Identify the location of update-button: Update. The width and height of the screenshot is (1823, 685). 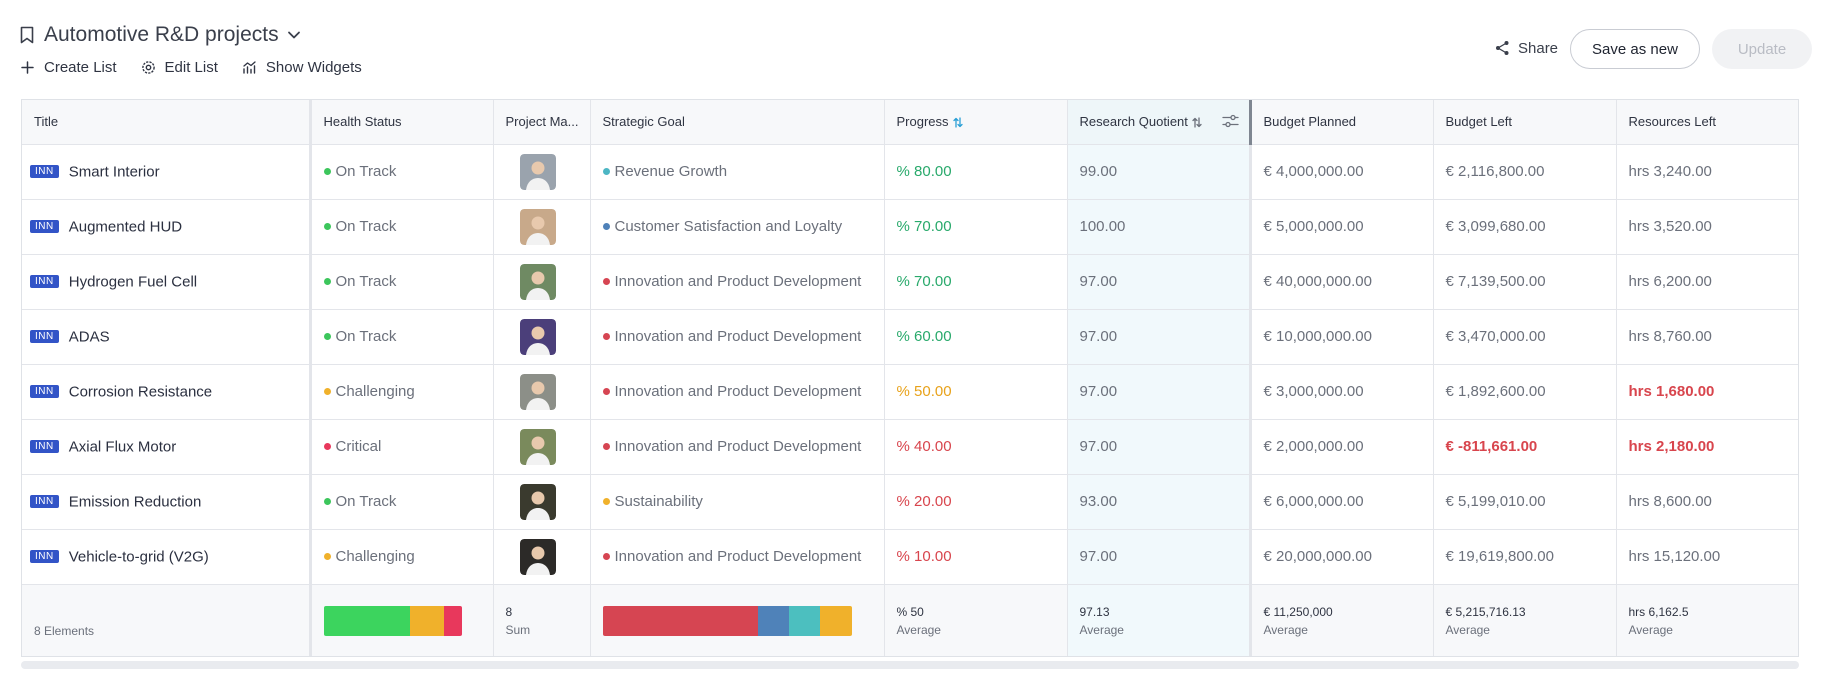
(1762, 49).